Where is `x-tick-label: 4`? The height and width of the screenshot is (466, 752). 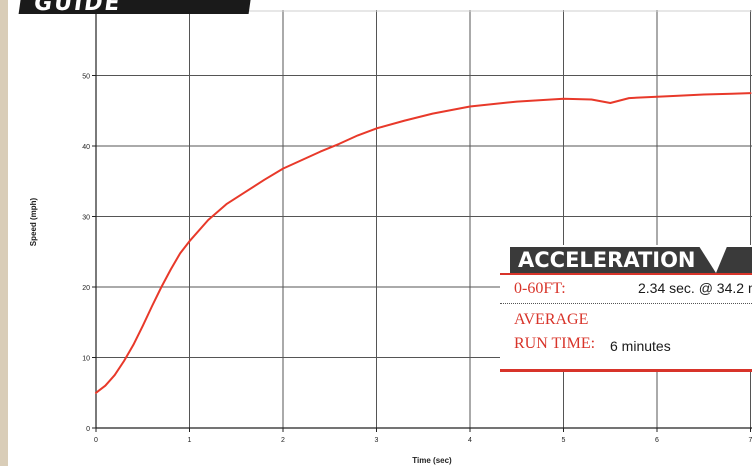
x-tick-label: 4 is located at coordinates (470, 440).